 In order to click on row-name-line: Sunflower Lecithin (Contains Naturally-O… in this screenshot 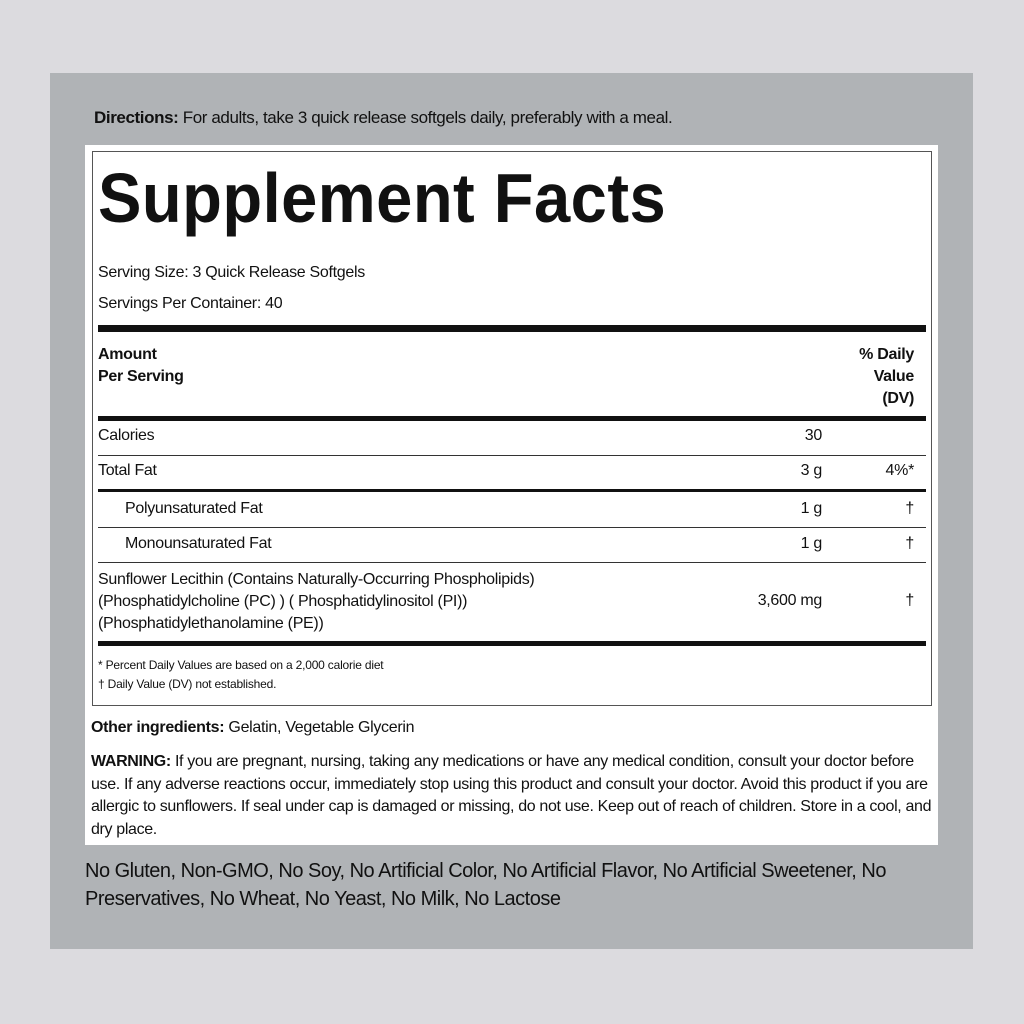, I will do `click(316, 579)`.